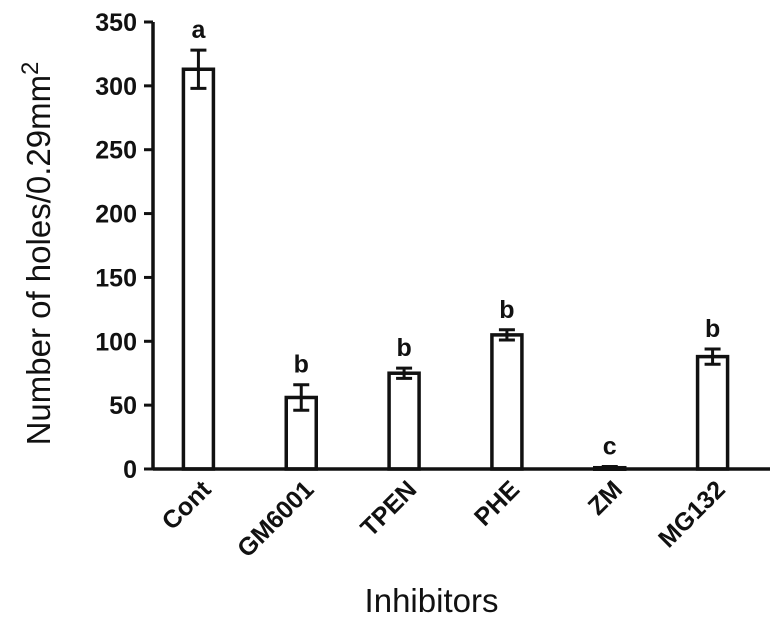 This screenshot has height=627, width=782. Describe the element at coordinates (187, 505) in the screenshot. I see `category-label: Cont` at that location.